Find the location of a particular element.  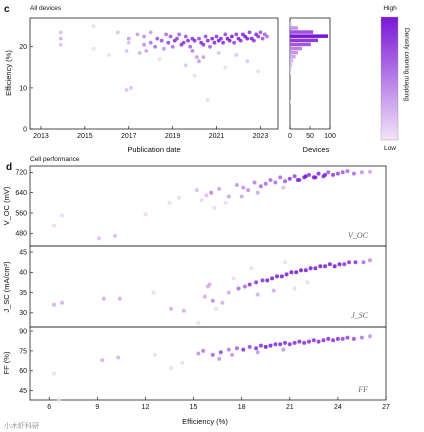

jsc-y-axis-label: J_SC (mA/cm²) is located at coordinates (6, 287).